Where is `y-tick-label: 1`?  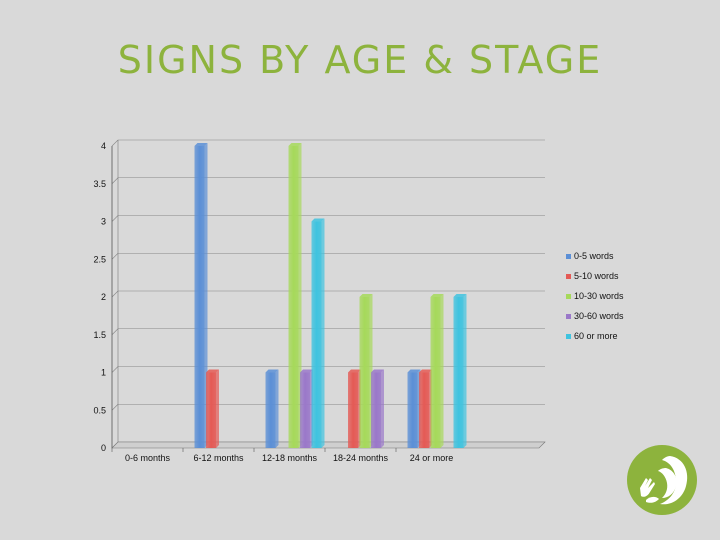
y-tick-label: 1 is located at coordinates (103, 373).